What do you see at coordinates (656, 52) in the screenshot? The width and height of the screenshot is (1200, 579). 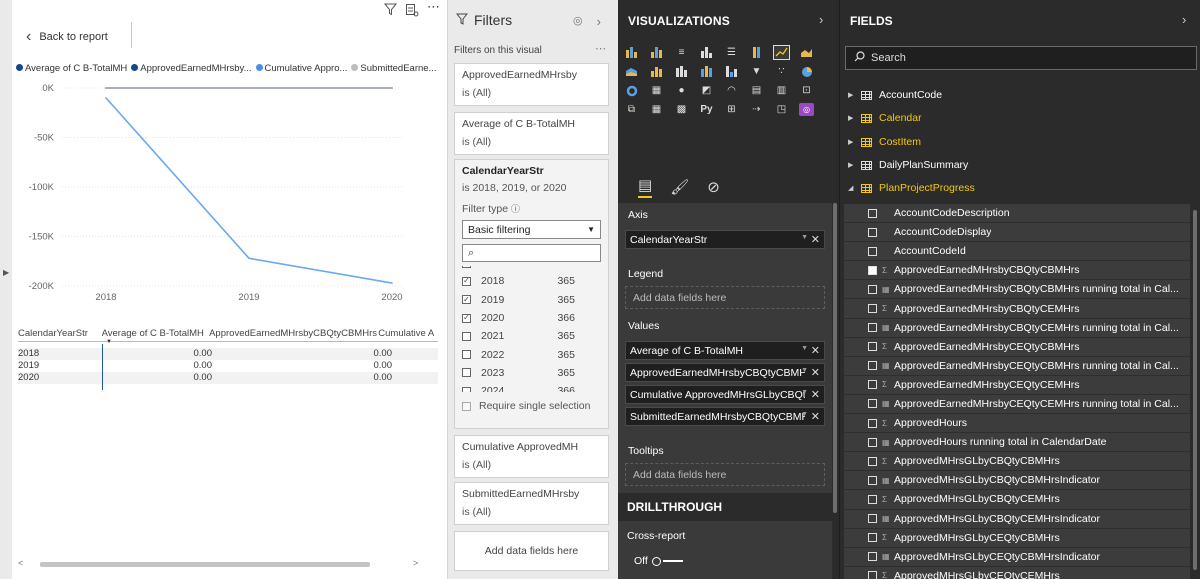 I see `stacked-column-chart-icon` at bounding box center [656, 52].